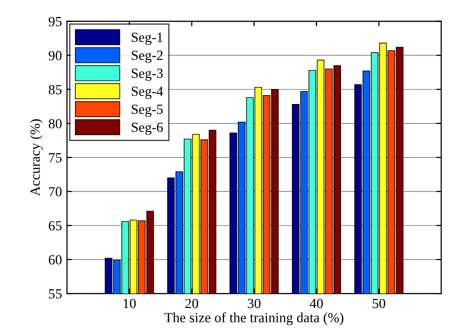 Image resolution: width=462 pixels, height=328 pixels. I want to click on x-tick-label: 30, so click(254, 303).